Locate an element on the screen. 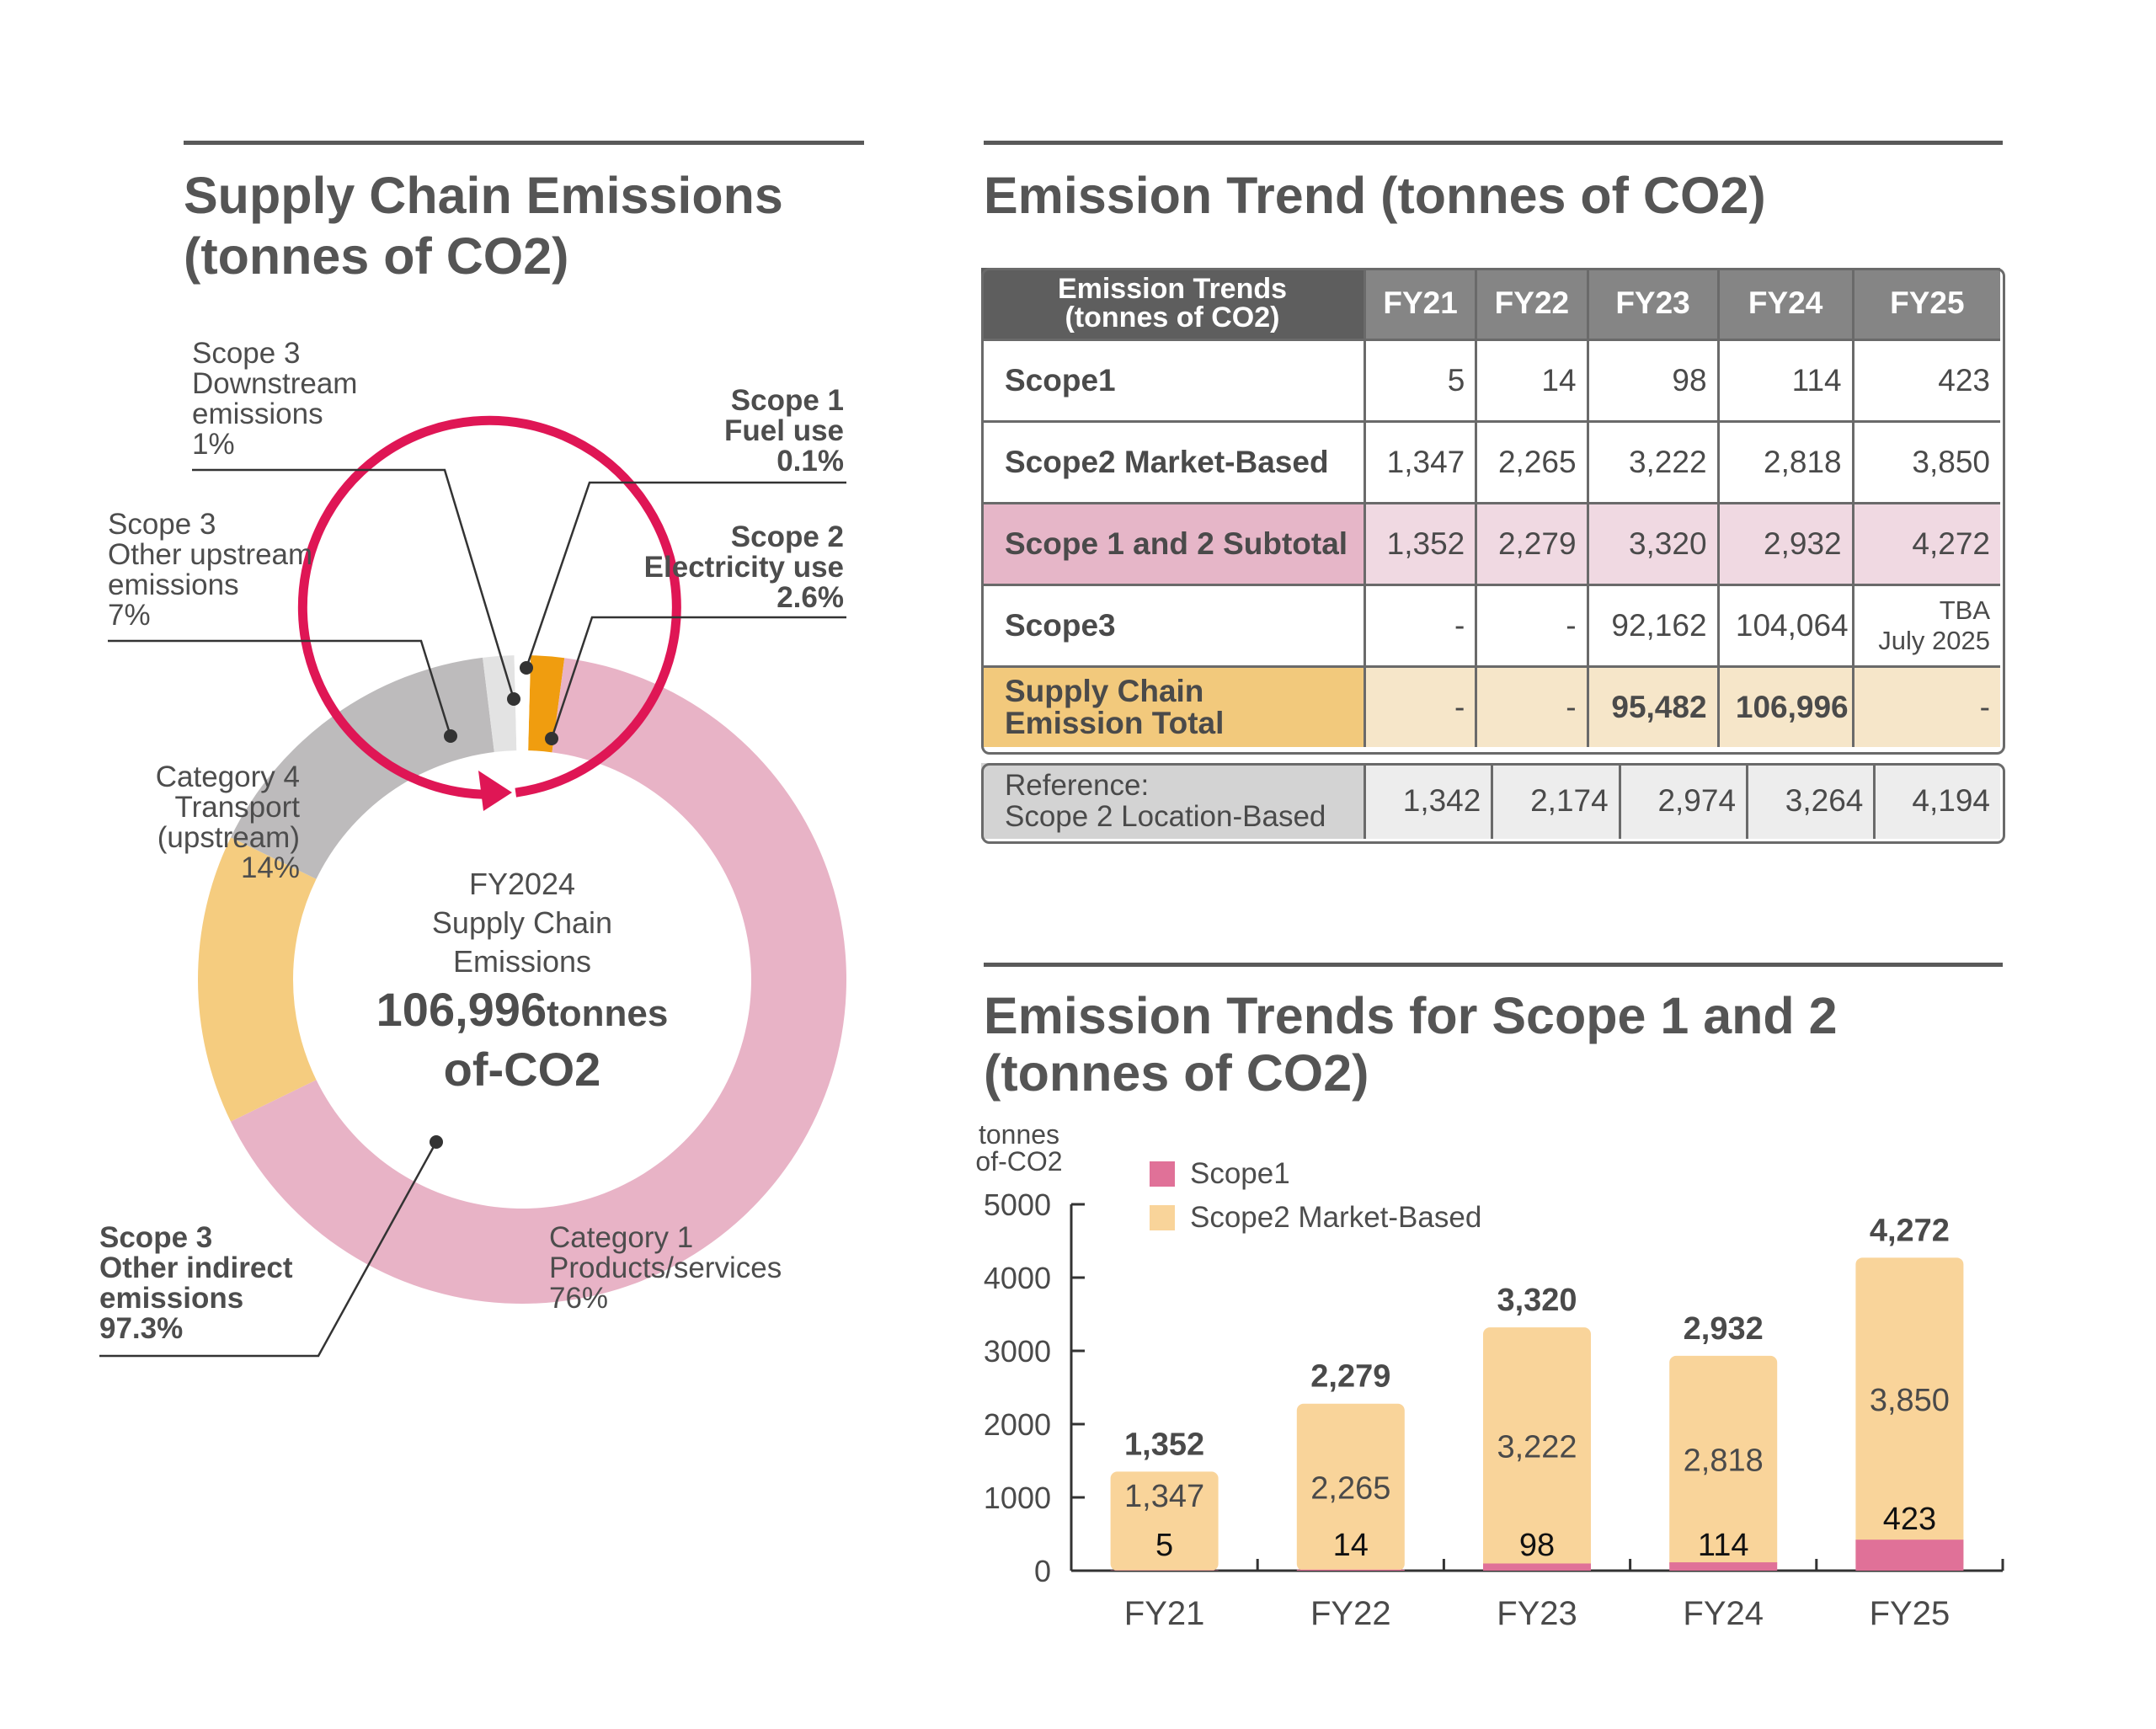 Image resolution: width=2156 pixels, height=1729 pixels. table-cell: 114 is located at coordinates (1786, 382).